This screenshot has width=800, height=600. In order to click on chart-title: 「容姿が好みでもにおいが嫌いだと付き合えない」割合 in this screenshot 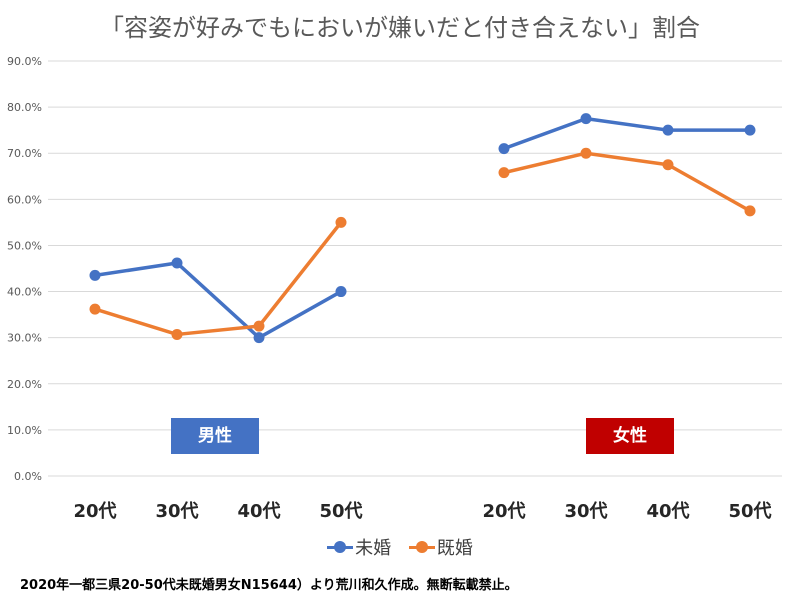, I will do `click(400, 28)`.